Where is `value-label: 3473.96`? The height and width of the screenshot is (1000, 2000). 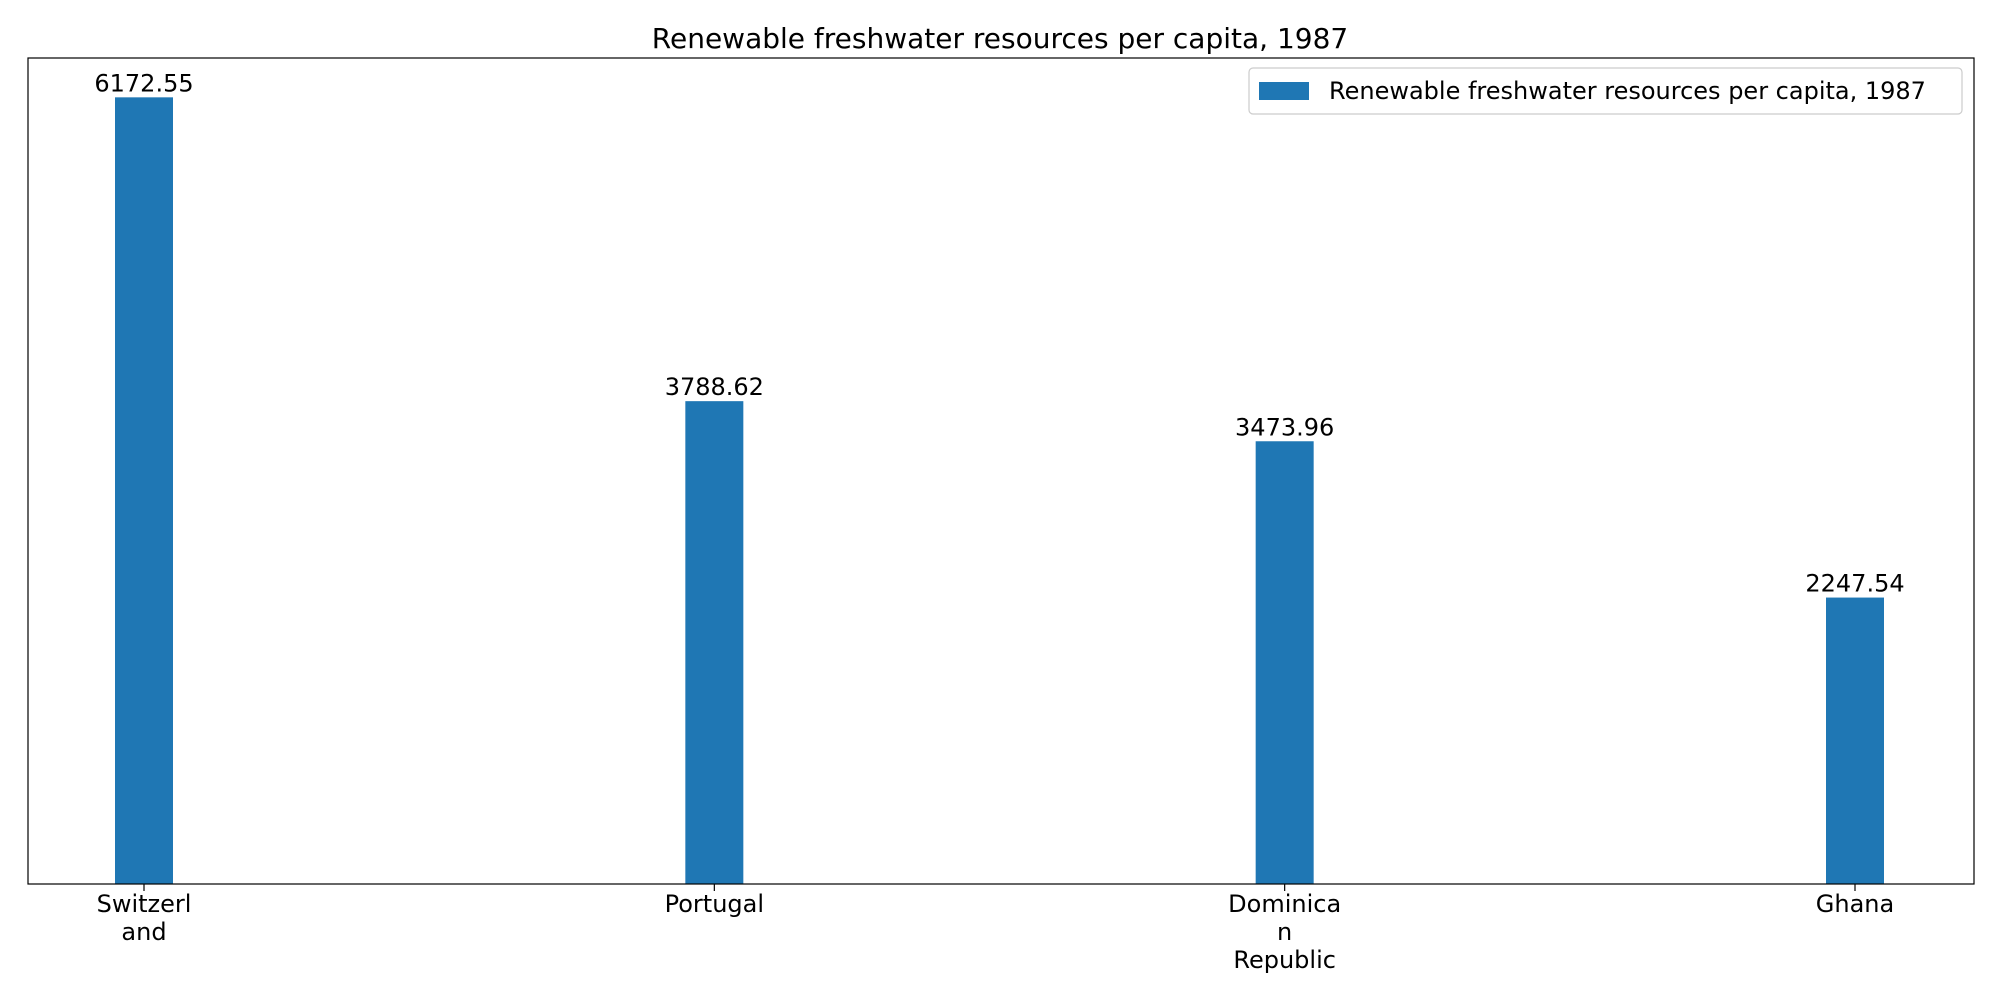
value-label: 3473.96 is located at coordinates (1284, 427).